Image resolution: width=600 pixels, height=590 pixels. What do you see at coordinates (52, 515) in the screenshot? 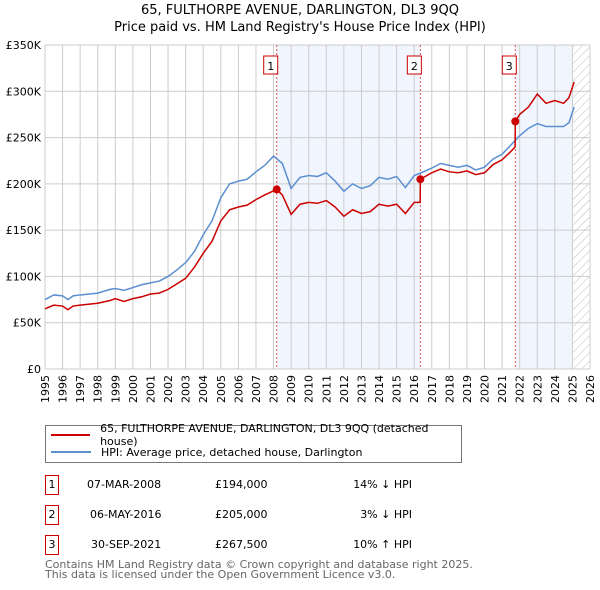
I see `sale-badge: 2` at bounding box center [52, 515].